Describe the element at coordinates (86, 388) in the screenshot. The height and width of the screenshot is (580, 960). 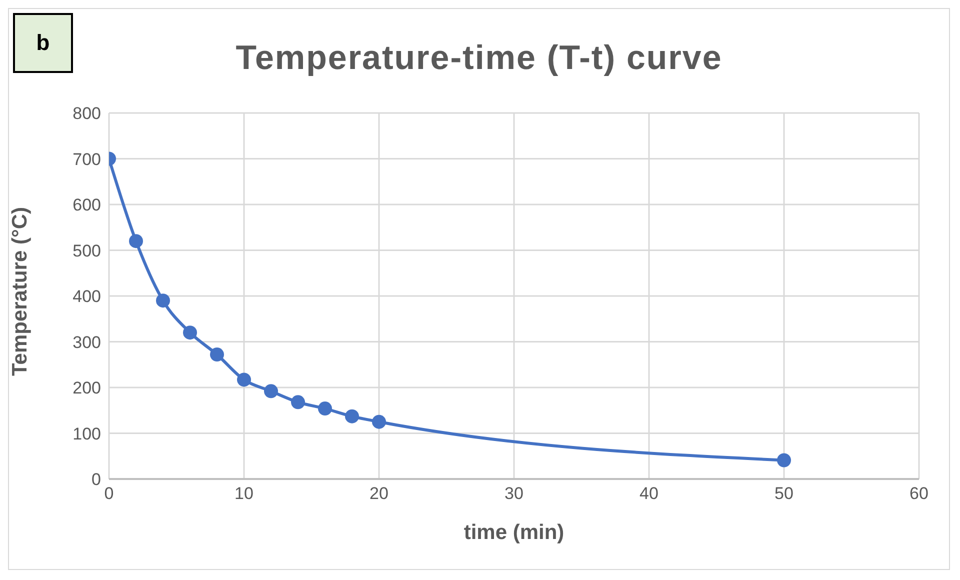
I see `y-tick-label: 200` at that location.